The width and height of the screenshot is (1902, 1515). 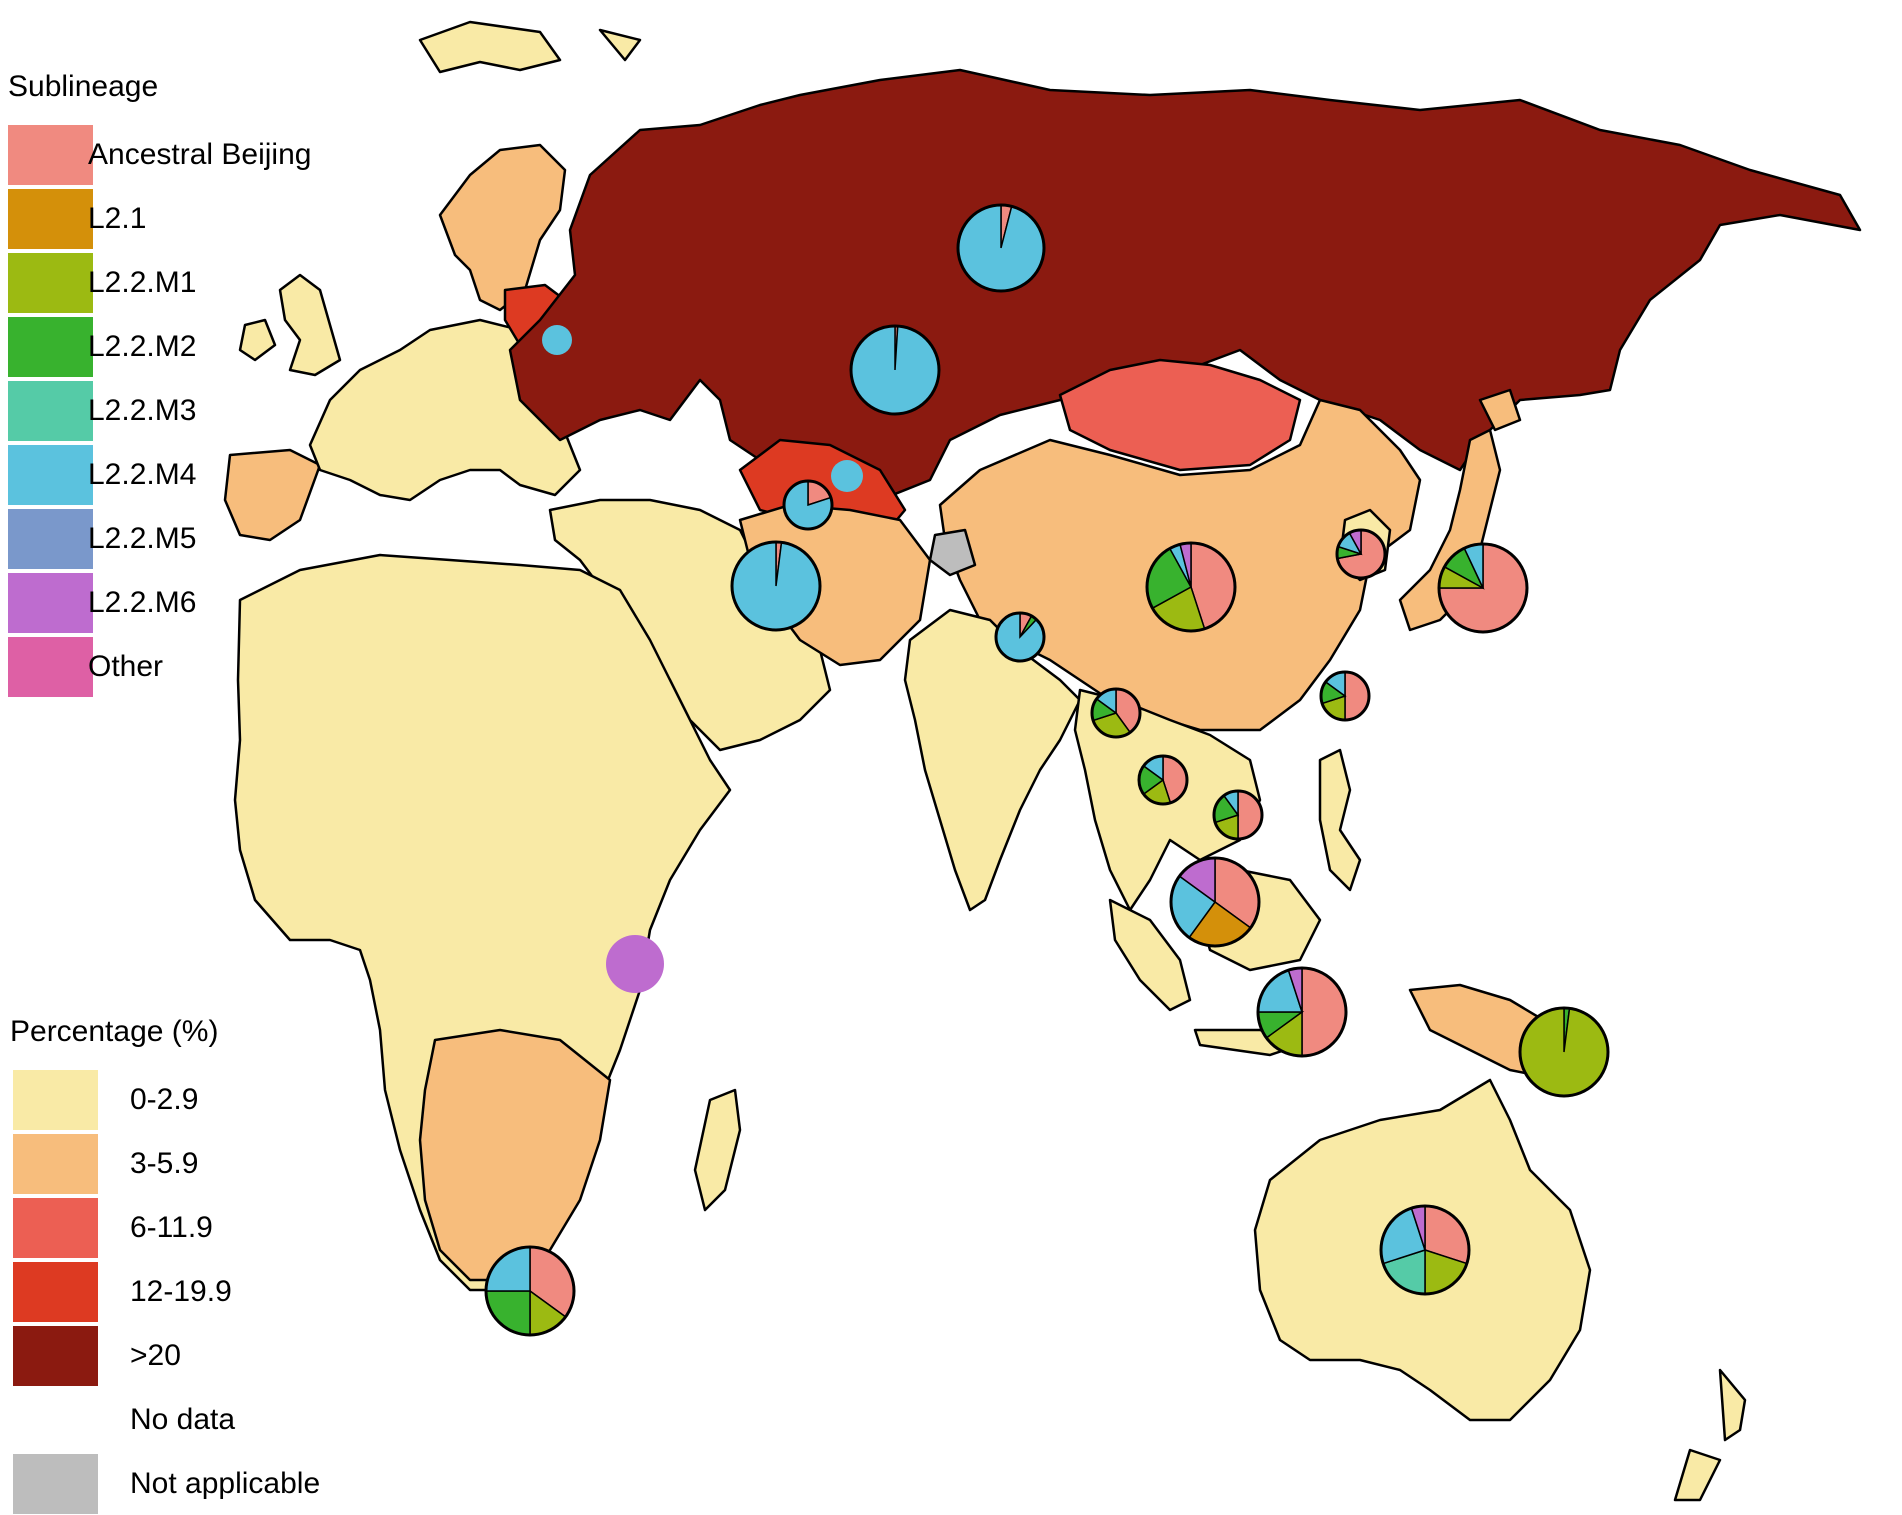 I want to click on sublineage-legend-label: L2.2.M3, so click(x=142, y=410).